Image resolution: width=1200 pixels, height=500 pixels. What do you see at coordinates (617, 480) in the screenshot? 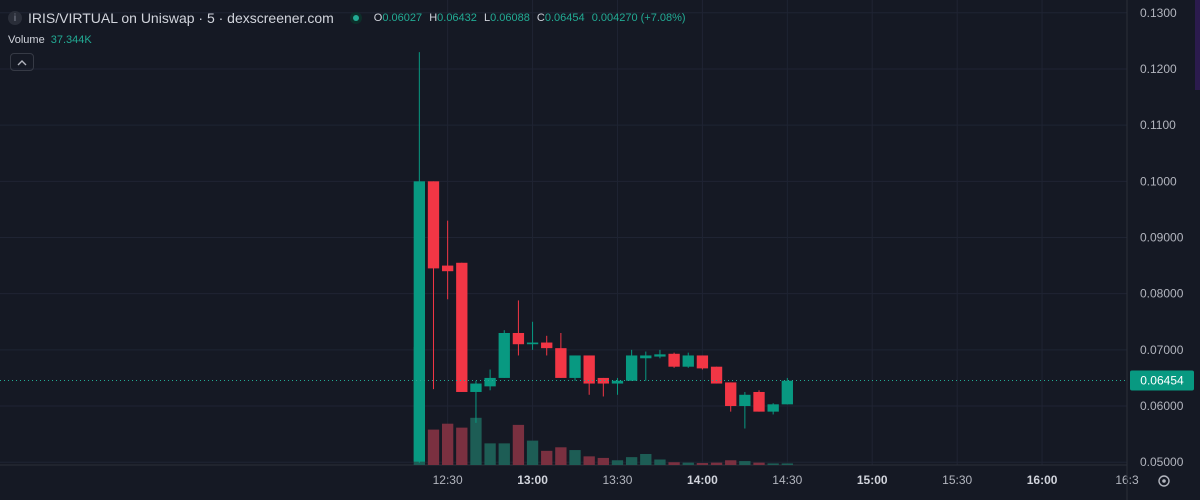
I see `x-tick-label: 13:30` at bounding box center [617, 480].